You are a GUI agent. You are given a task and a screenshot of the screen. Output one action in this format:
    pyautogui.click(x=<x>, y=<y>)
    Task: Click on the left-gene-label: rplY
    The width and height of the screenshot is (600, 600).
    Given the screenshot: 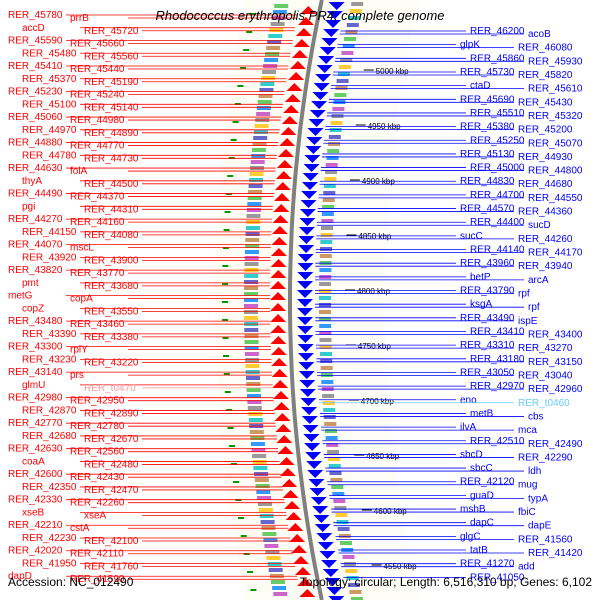 What is the action you would take?
    pyautogui.click(x=79, y=350)
    